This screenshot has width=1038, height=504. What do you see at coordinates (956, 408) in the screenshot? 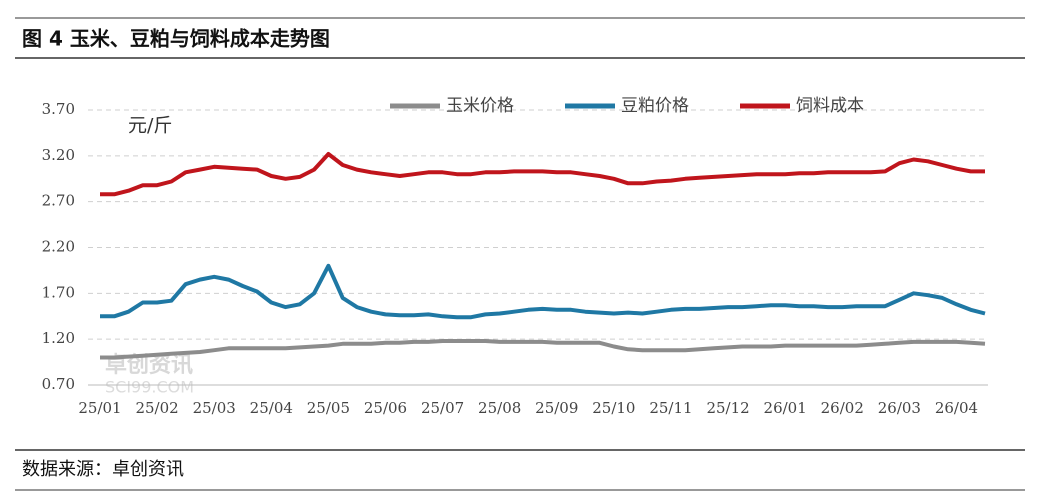
I see `x-tick-label: 26/04` at bounding box center [956, 408].